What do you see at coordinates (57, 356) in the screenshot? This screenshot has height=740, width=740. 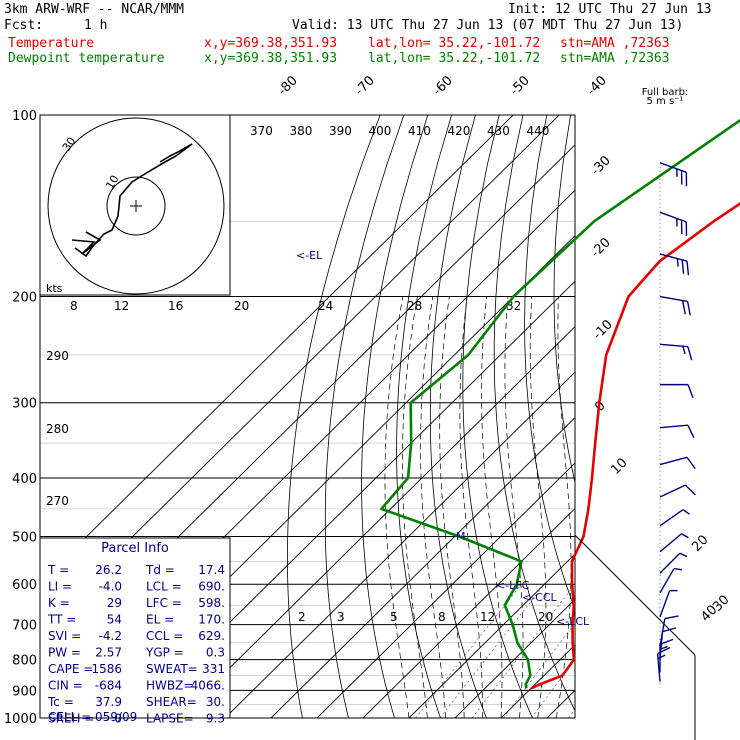 I see `theta-label: 290` at bounding box center [57, 356].